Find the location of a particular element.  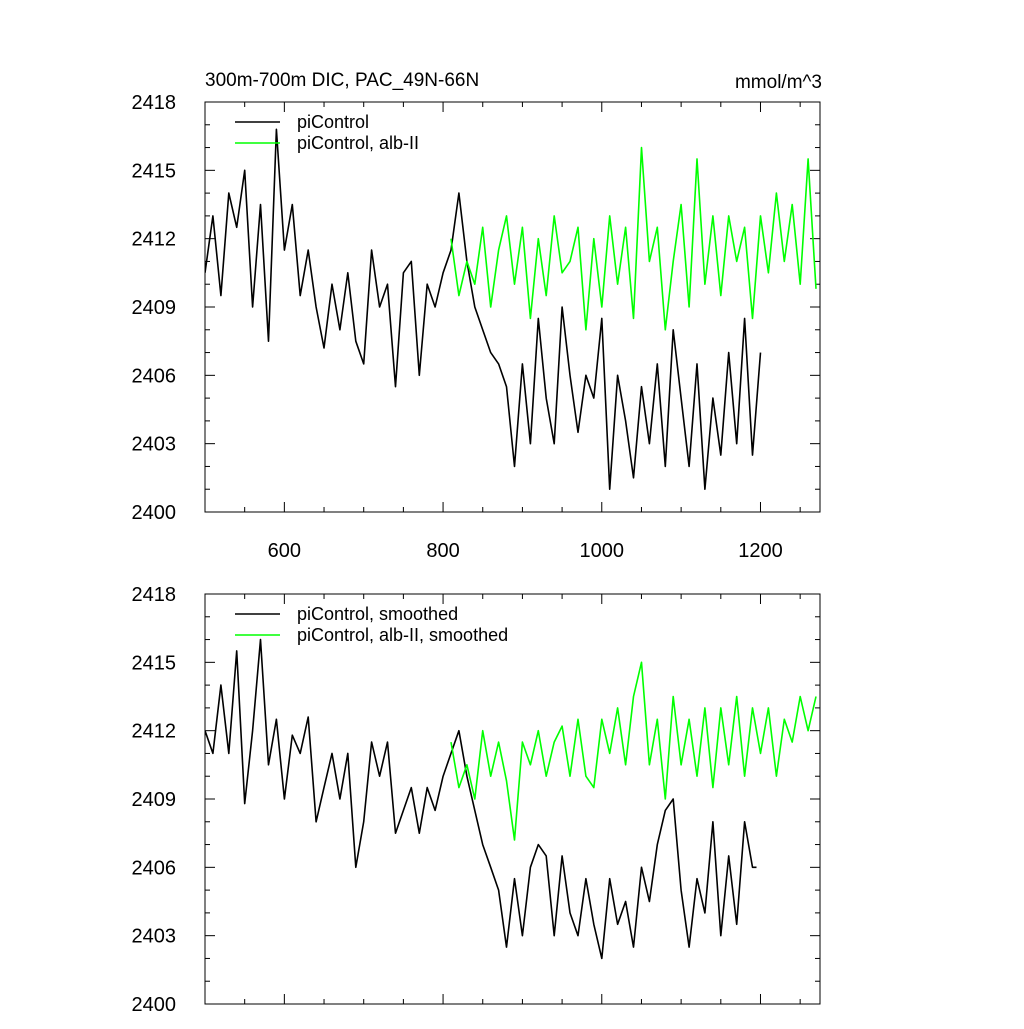

legend-label: piControl, smoothed is located at coordinates (377, 614).